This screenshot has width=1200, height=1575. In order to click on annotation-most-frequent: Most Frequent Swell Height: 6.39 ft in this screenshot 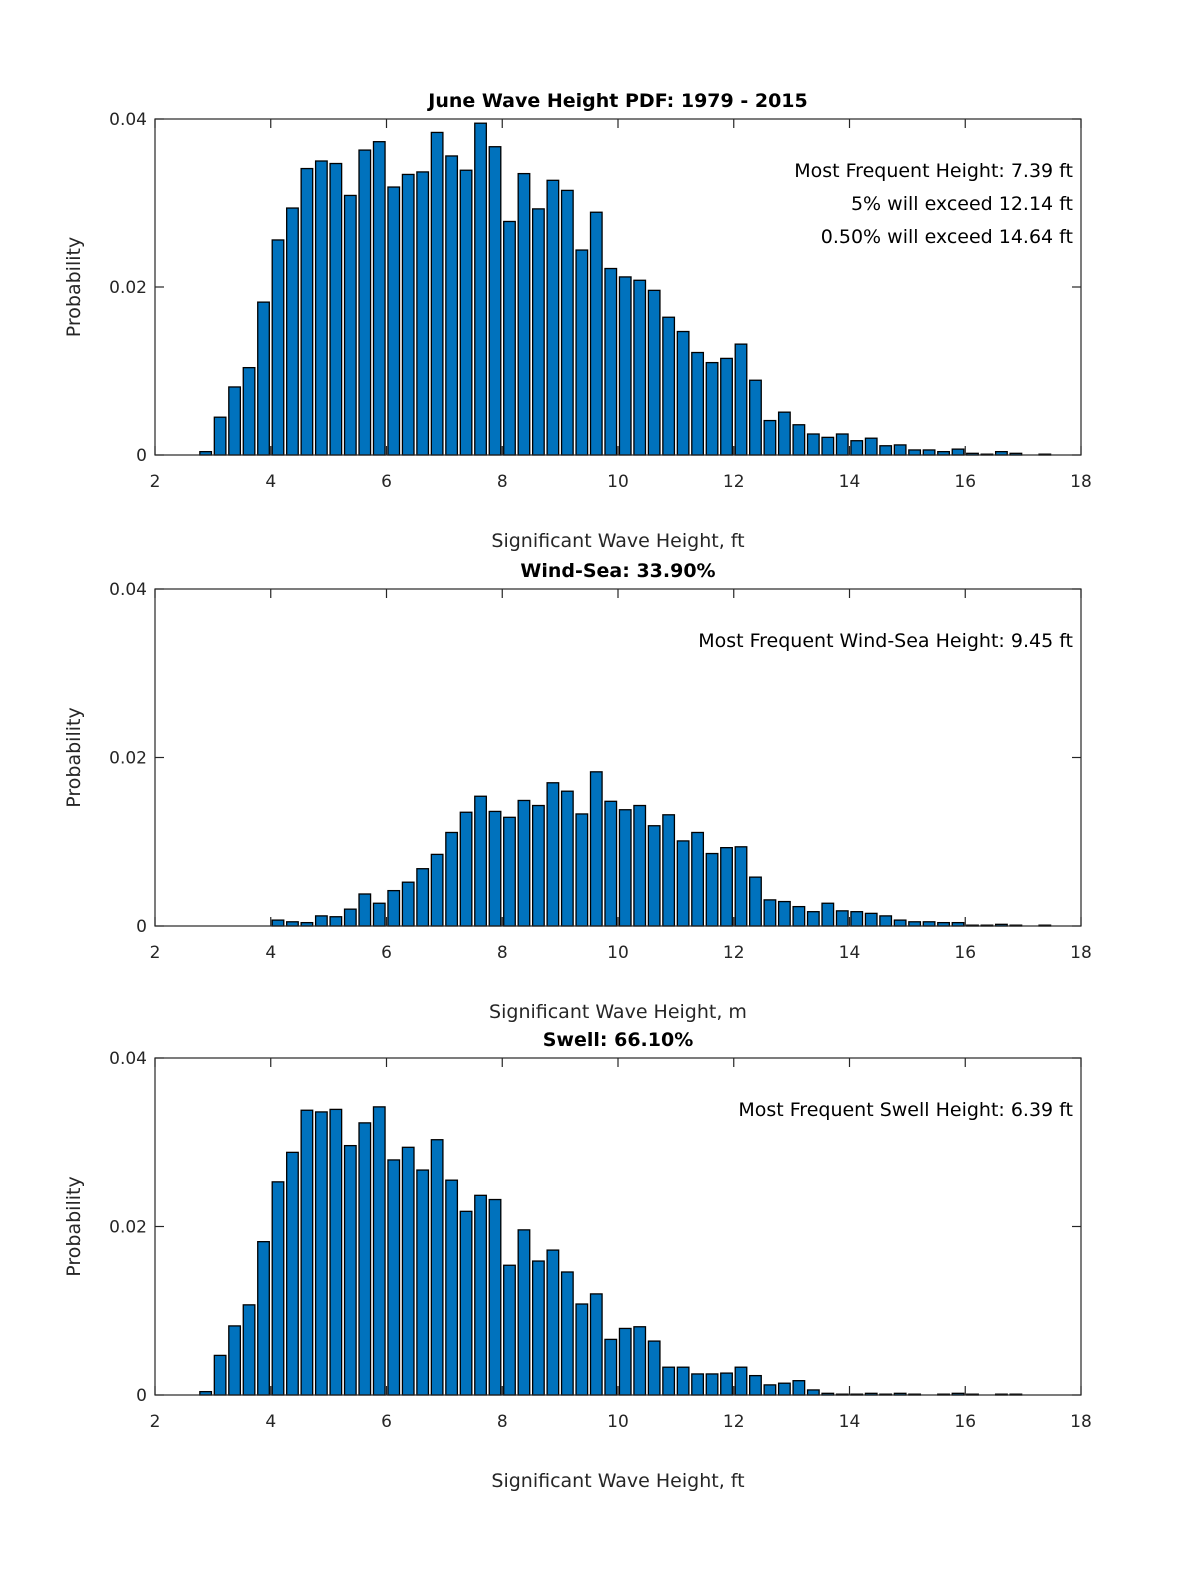, I will do `click(905, 1110)`.